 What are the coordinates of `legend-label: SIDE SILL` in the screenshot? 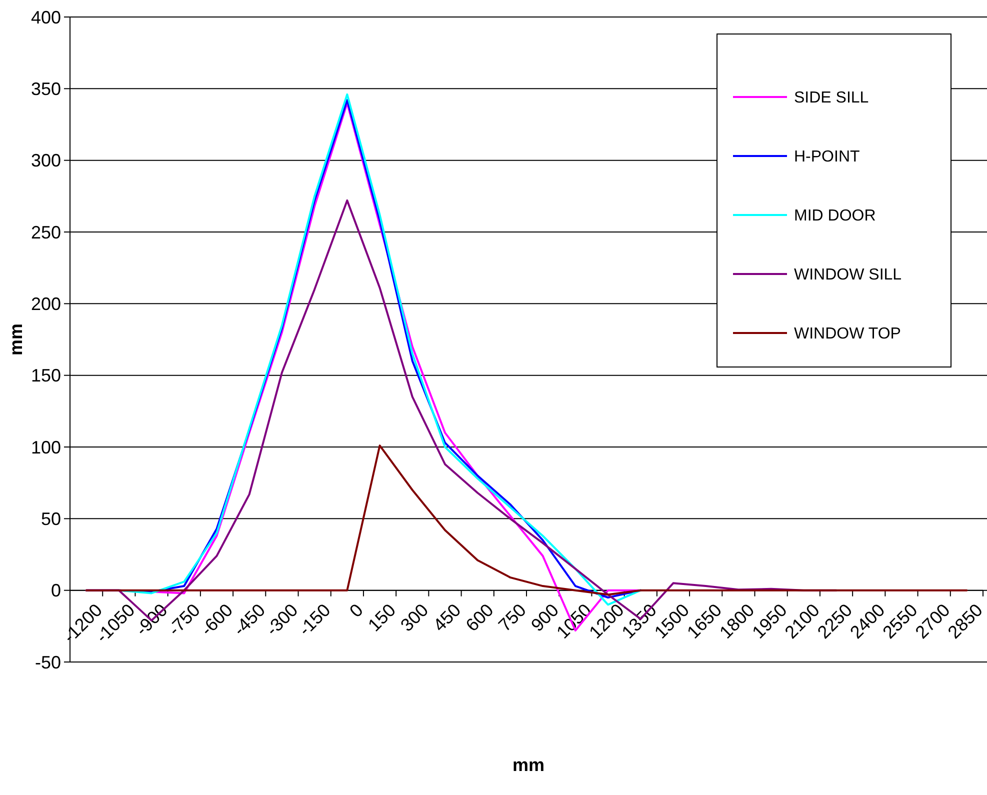 It's located at (831, 98).